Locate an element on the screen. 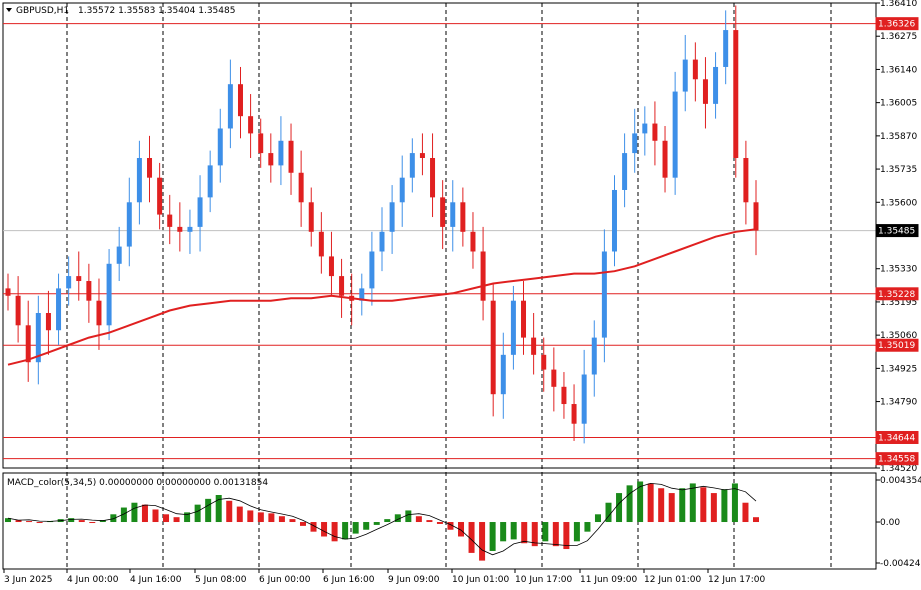 This screenshot has height=590, width=921. level-price-tag: 1.34644 is located at coordinates (897, 437).